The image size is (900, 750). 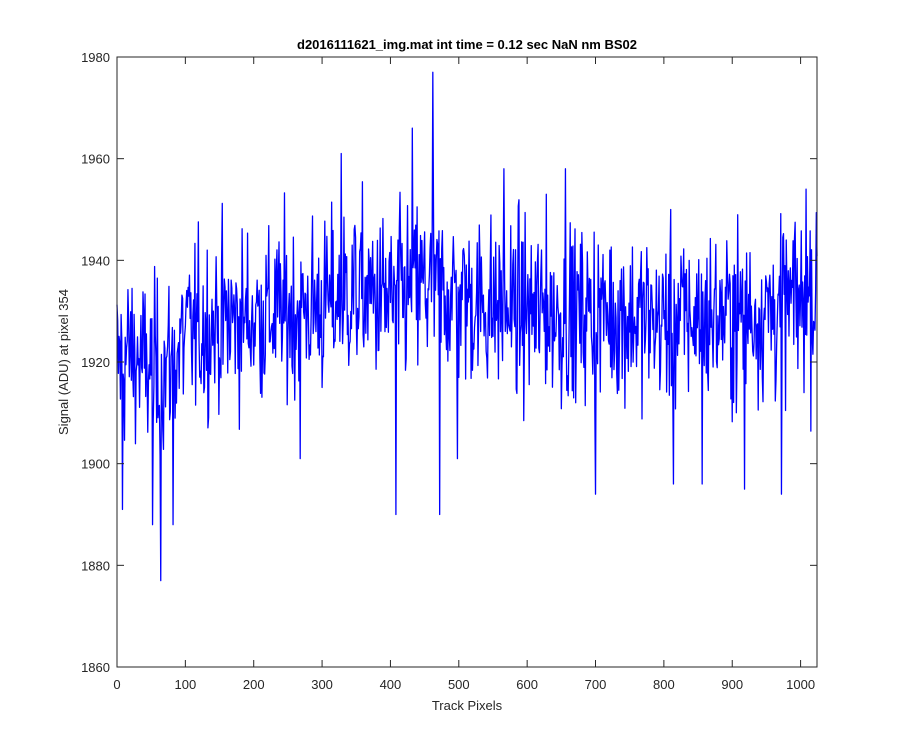 What do you see at coordinates (95, 565) in the screenshot?
I see `y-tick-label: 1880` at bounding box center [95, 565].